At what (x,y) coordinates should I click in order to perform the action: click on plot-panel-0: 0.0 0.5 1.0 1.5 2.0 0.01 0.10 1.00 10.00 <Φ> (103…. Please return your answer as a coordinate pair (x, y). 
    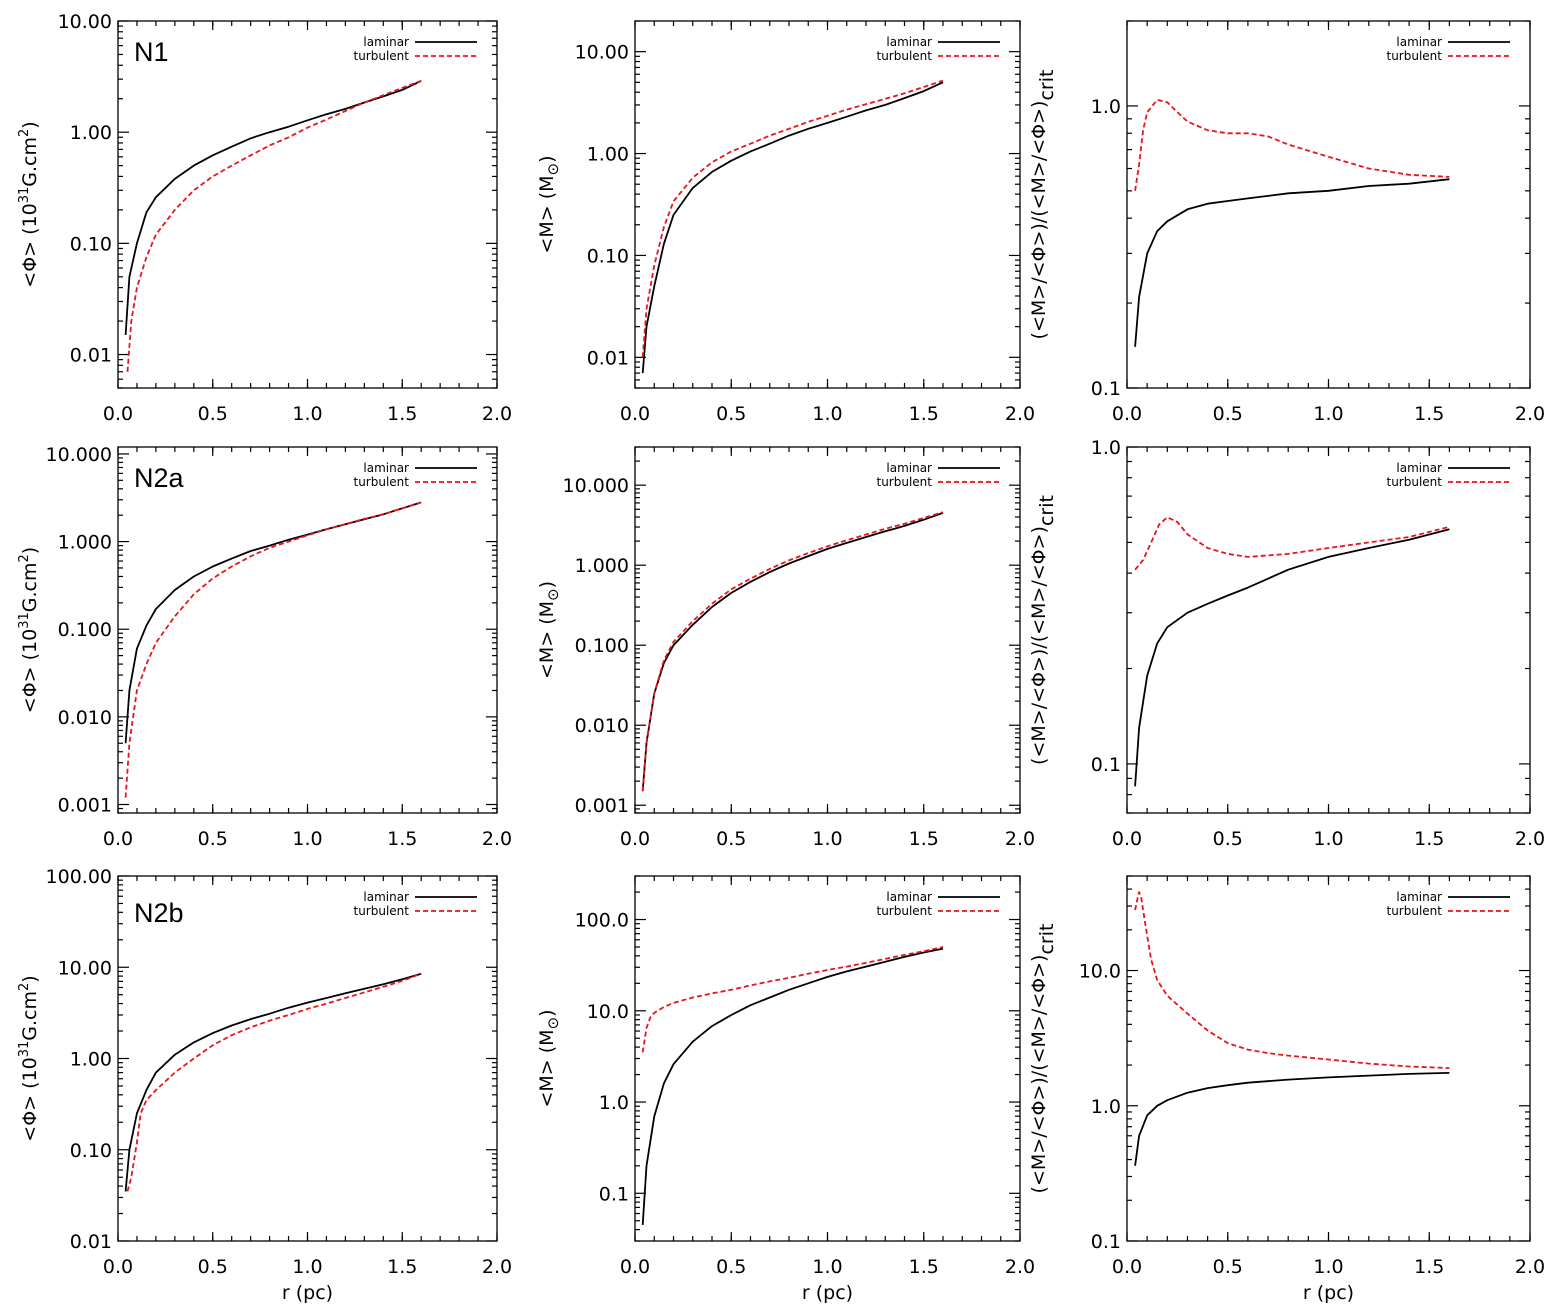
    Looking at the image, I should click on (264, 218).